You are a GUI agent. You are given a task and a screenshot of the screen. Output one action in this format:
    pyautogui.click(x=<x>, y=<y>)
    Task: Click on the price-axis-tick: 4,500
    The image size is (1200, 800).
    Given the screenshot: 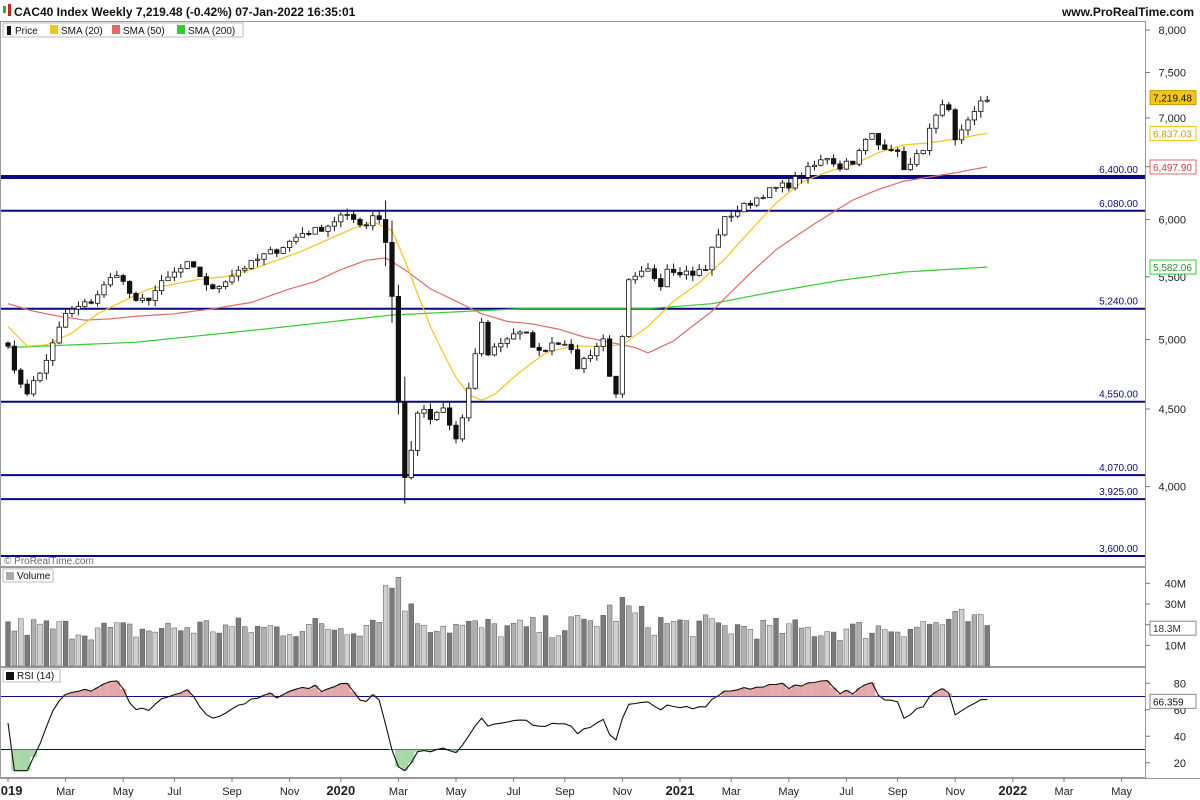 What is the action you would take?
    pyautogui.click(x=1172, y=410)
    